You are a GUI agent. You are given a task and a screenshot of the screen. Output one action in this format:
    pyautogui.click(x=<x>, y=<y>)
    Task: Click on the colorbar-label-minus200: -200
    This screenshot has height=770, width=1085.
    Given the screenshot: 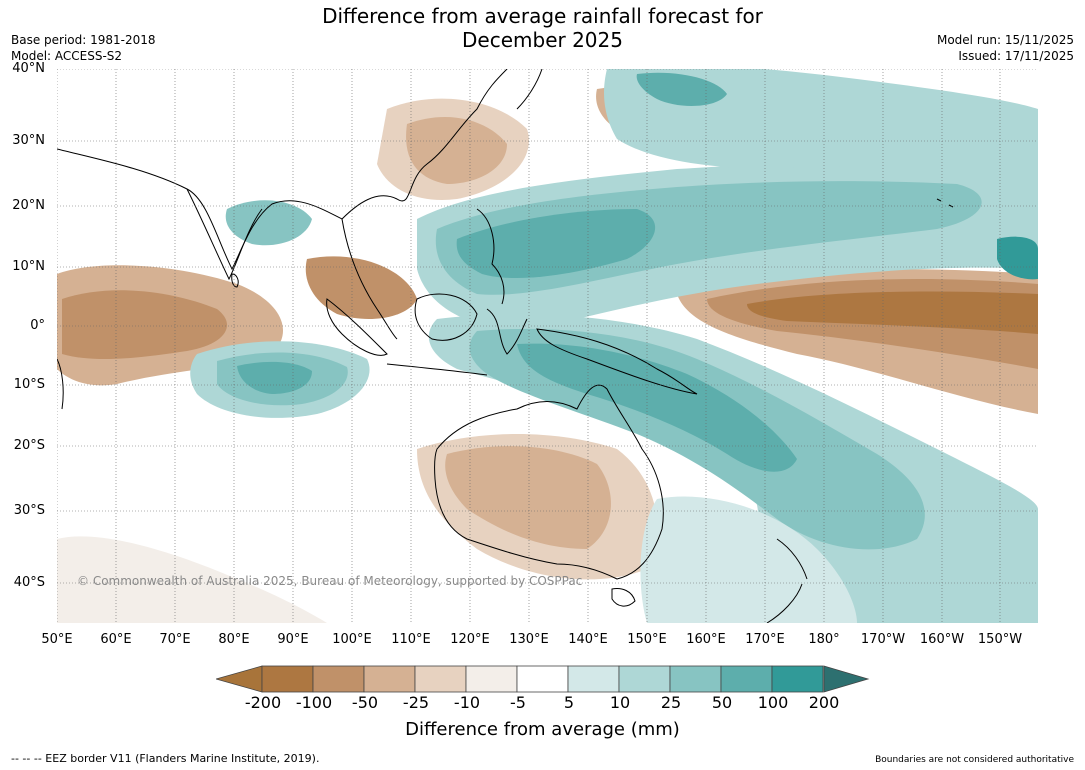 What is the action you would take?
    pyautogui.click(x=263, y=702)
    